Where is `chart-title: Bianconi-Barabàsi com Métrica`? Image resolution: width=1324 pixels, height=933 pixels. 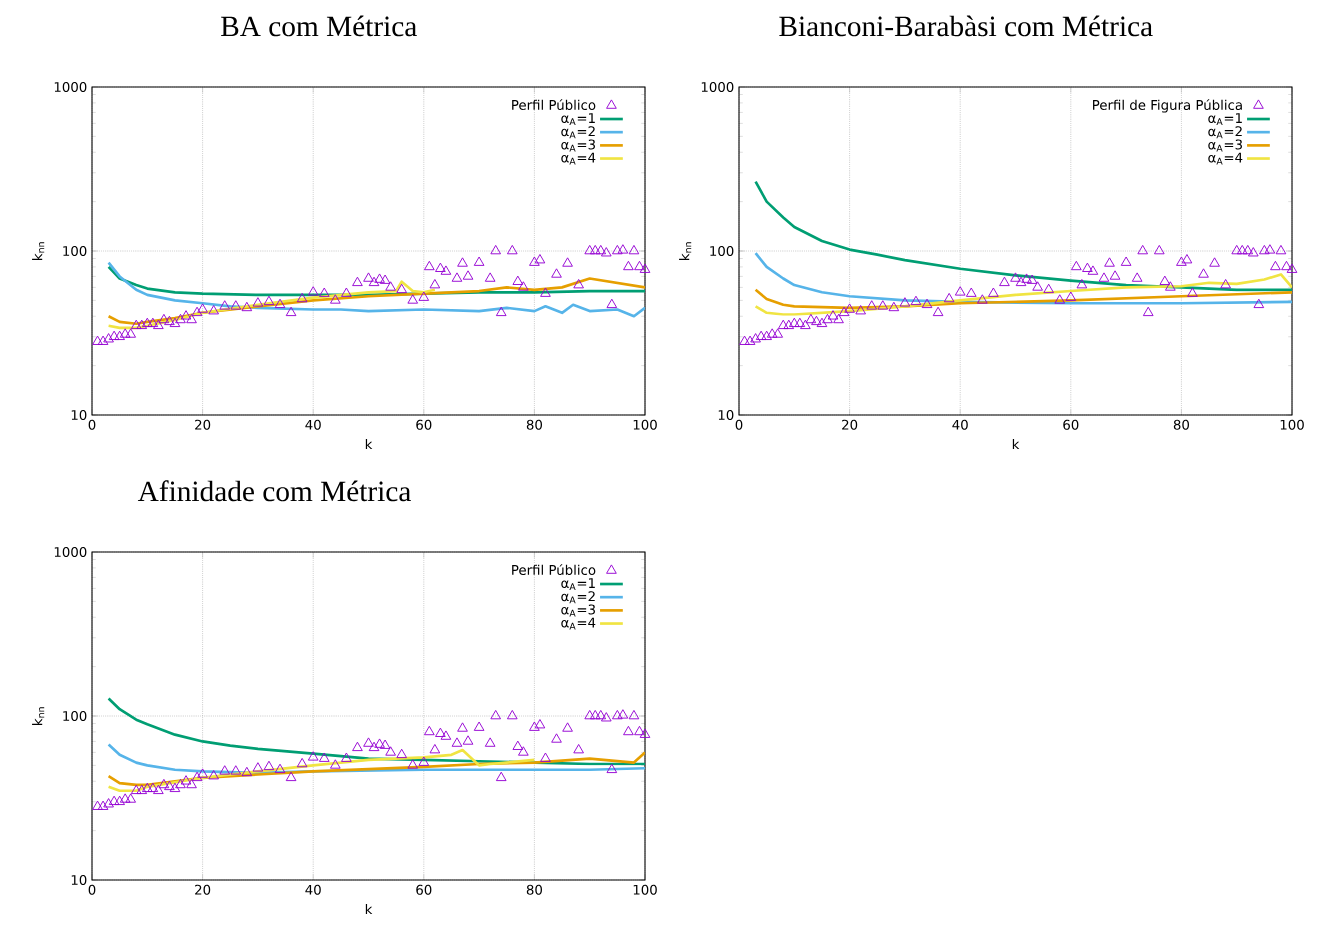 chart-title: Bianconi-Barabàsi com Métrica is located at coordinates (966, 26).